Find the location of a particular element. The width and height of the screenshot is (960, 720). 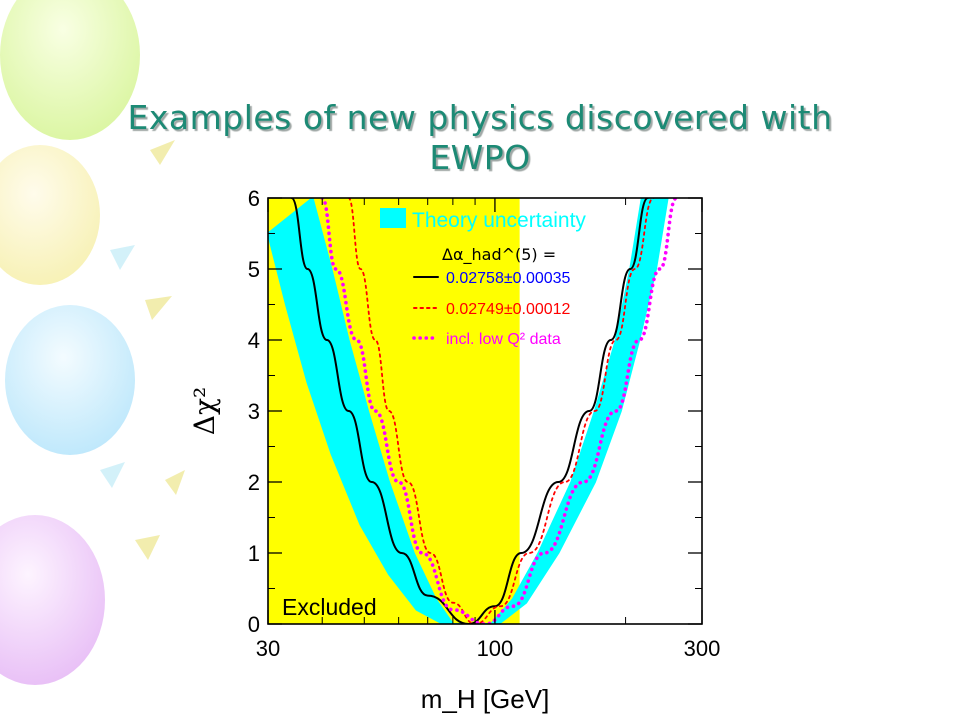

y-axis-label: Δχ² is located at coordinates (204, 411).